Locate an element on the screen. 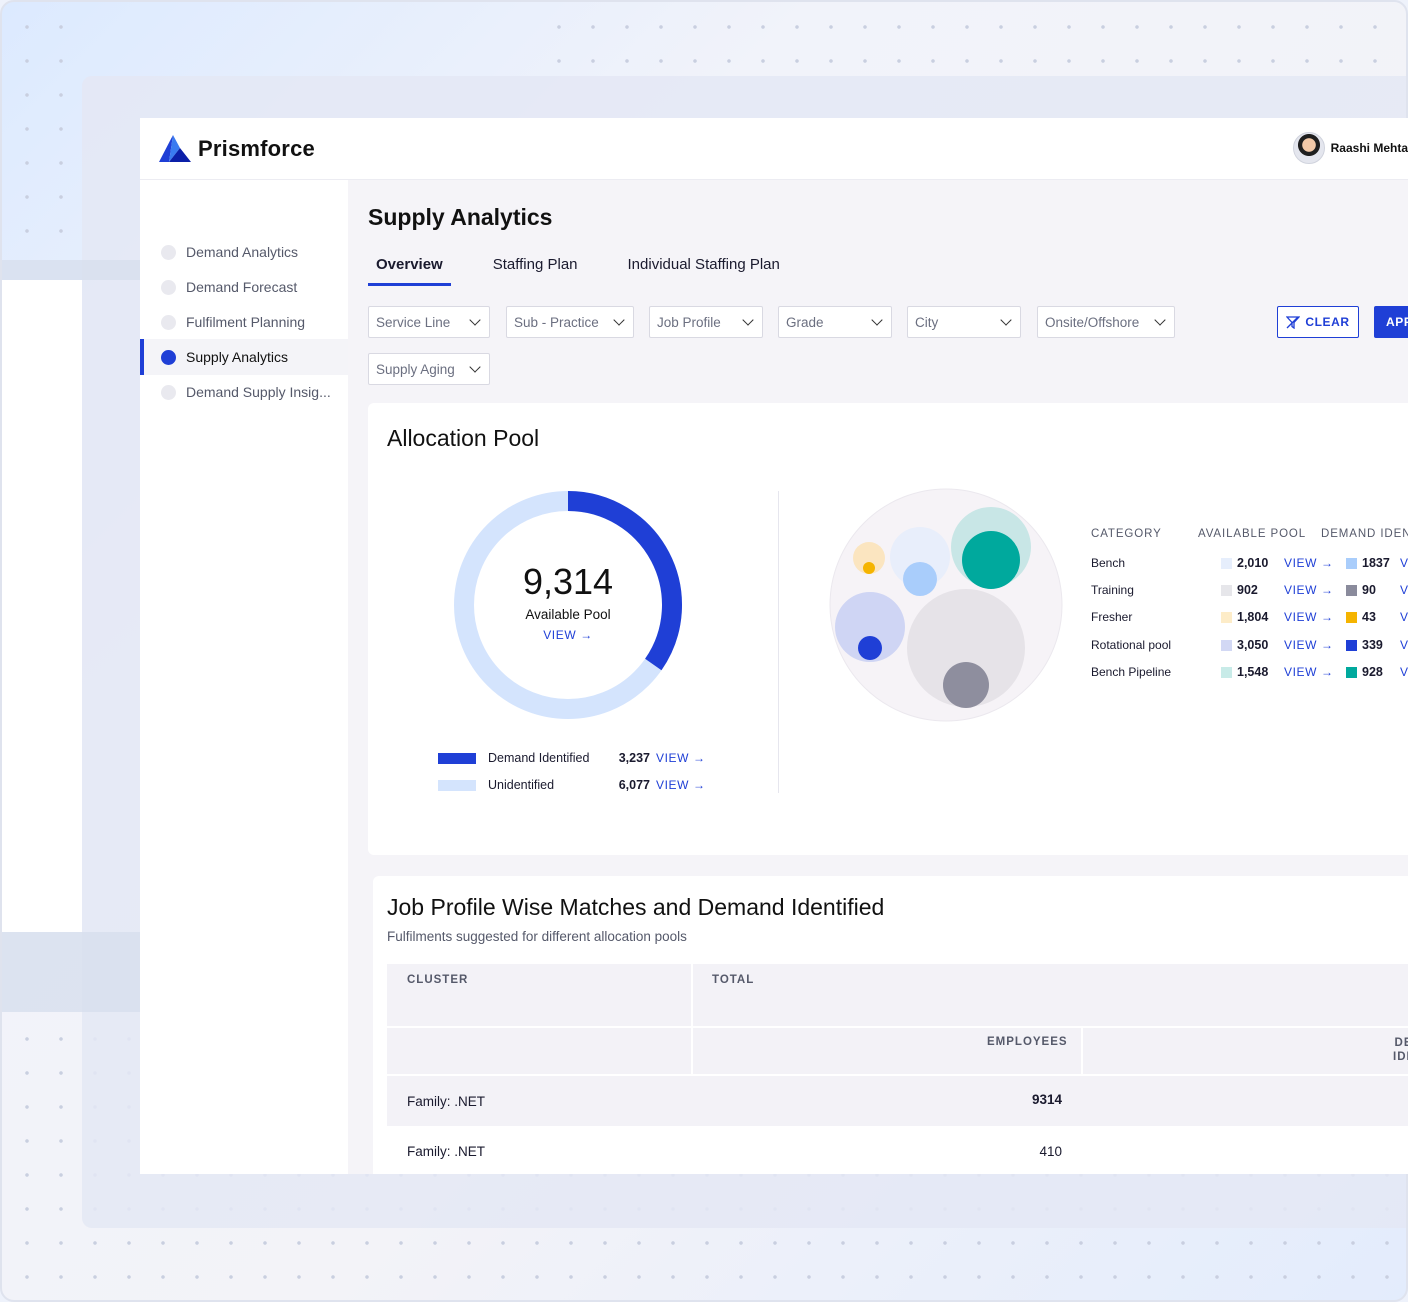  bubble-rotational-pool is located at coordinates (870, 627).